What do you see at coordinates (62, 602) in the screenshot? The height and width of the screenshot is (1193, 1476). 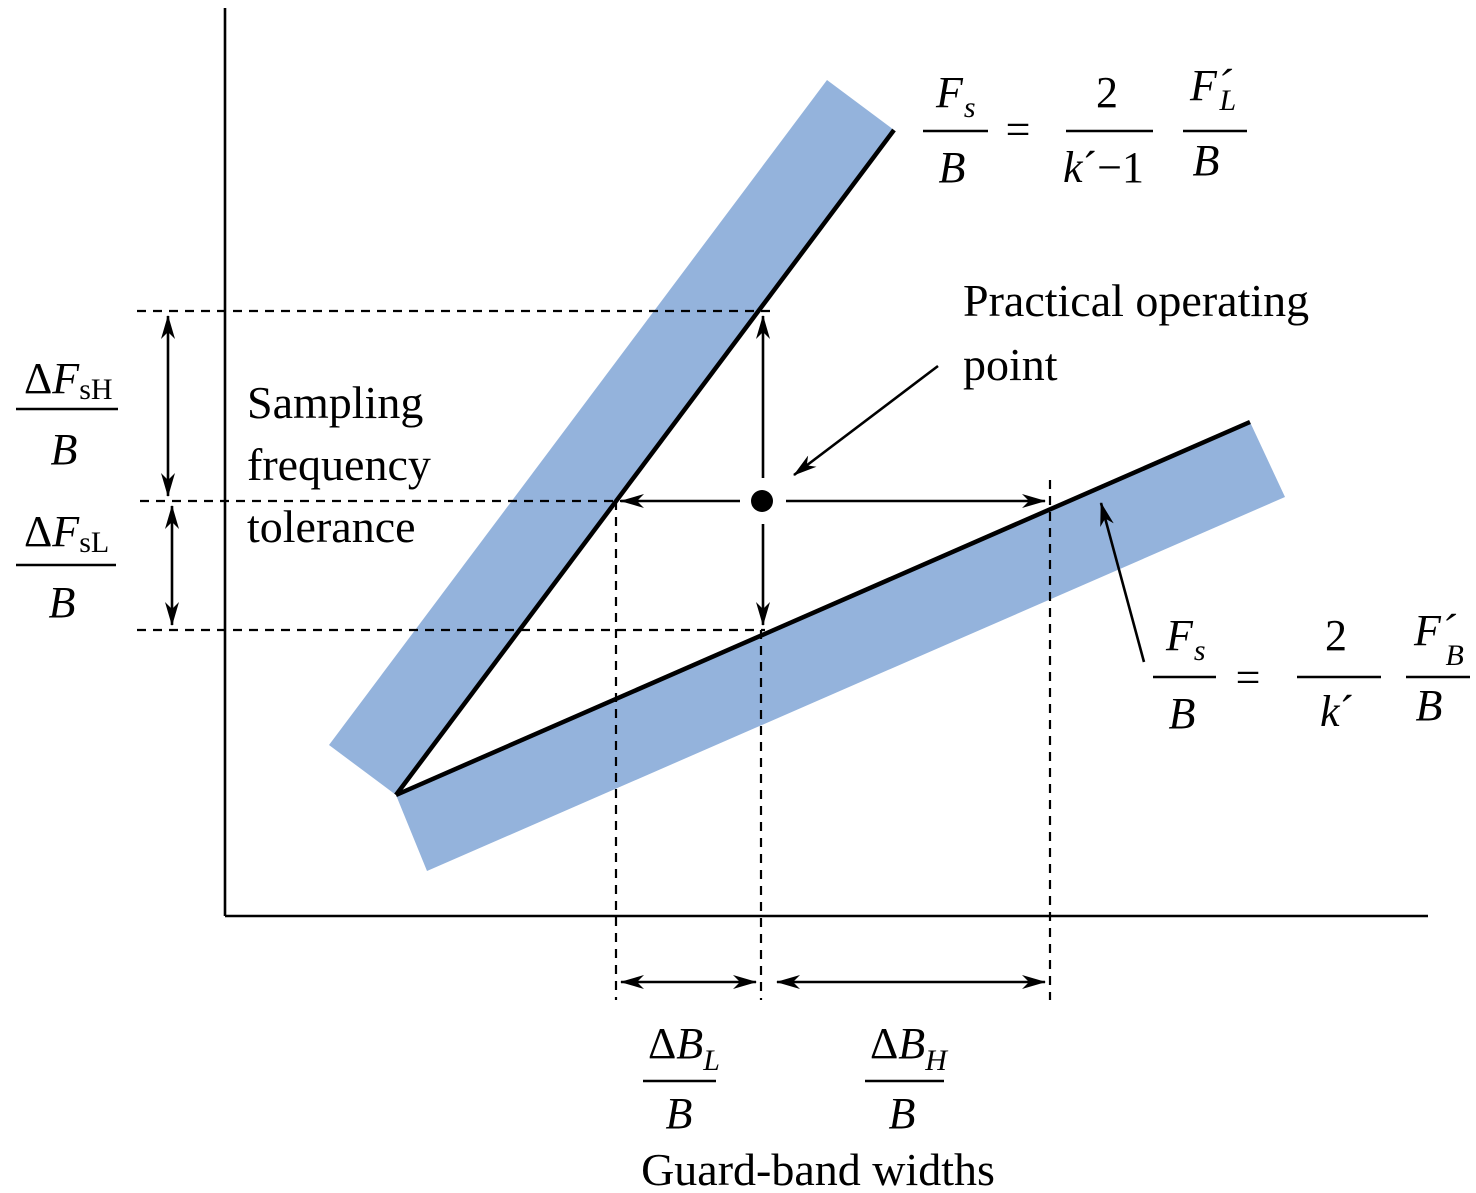 I see `tolerance-low-denominator: B` at bounding box center [62, 602].